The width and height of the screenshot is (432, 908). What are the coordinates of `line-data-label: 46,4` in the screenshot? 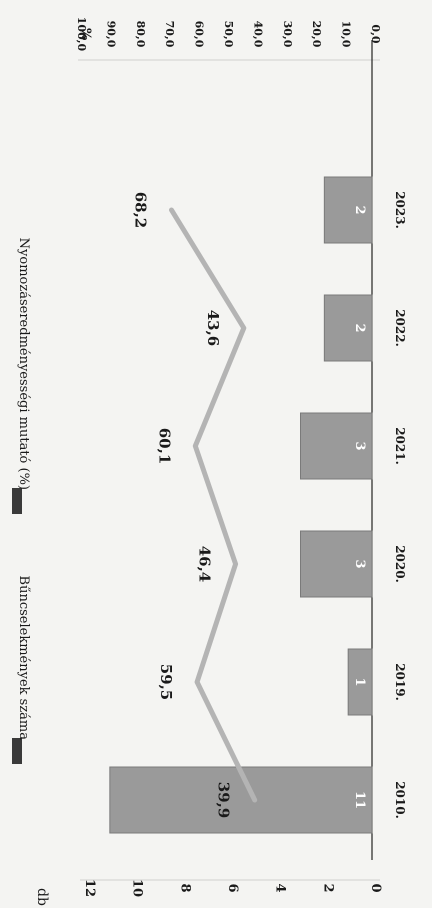 It's located at (205, 564).